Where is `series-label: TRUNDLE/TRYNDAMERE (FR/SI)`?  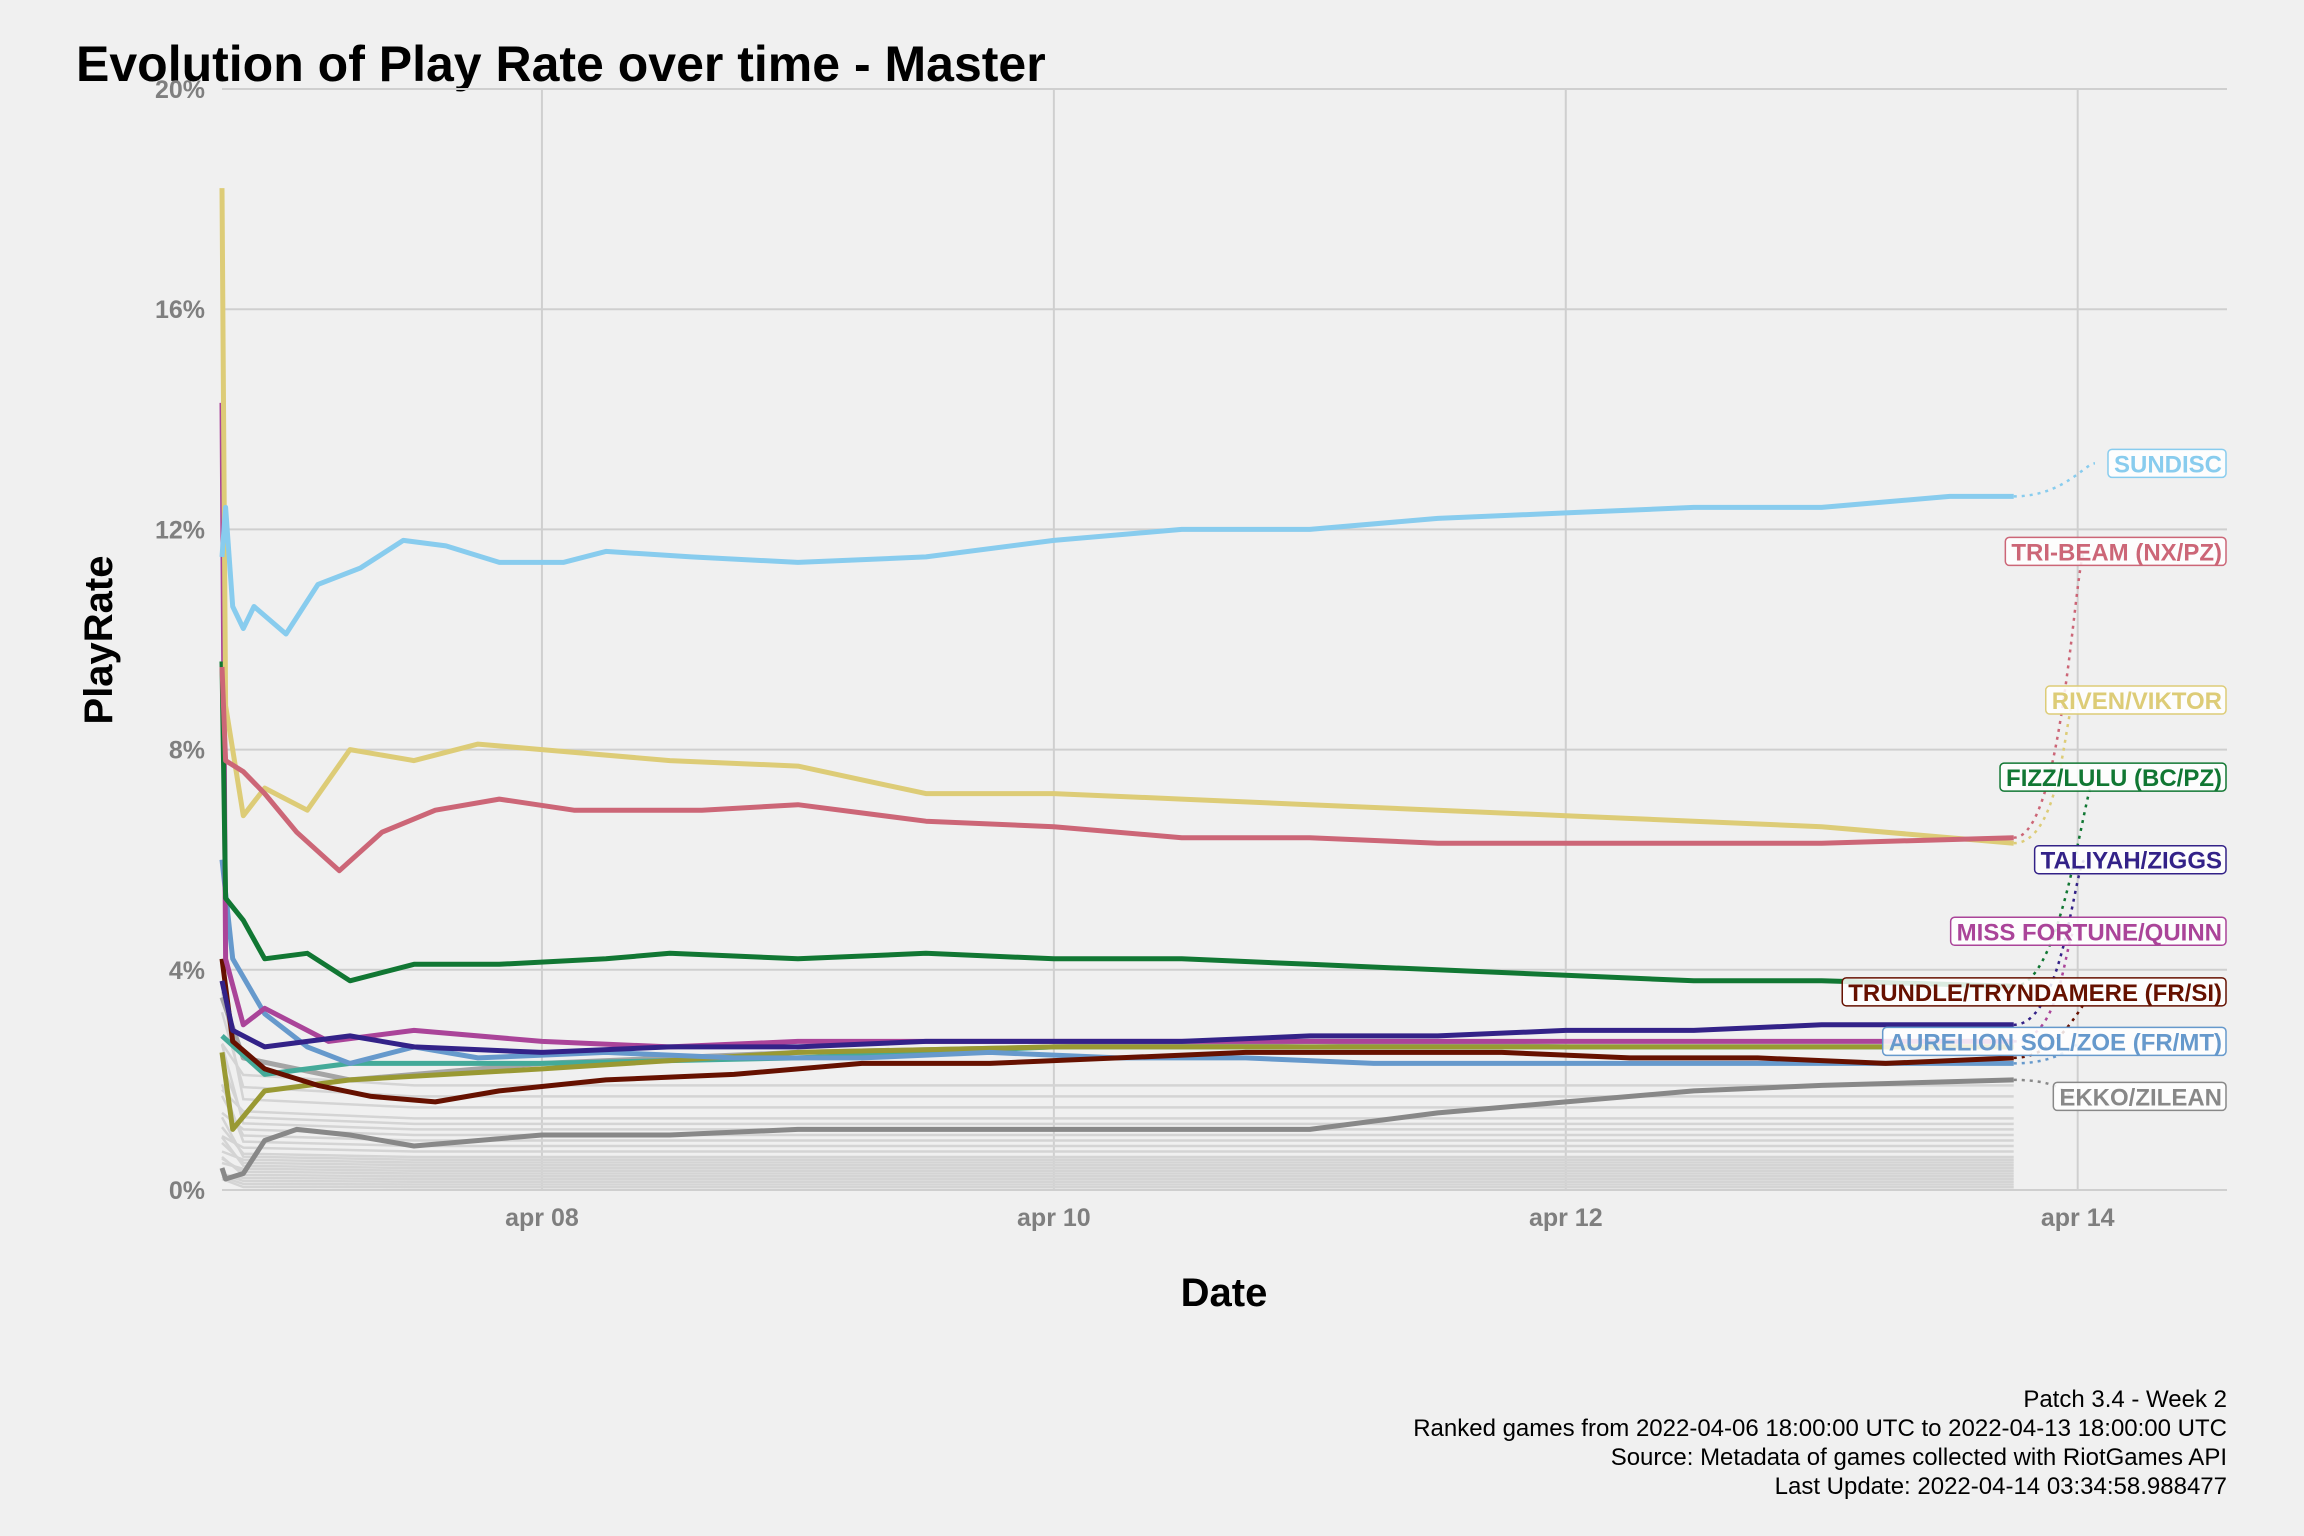 series-label: TRUNDLE/TRYNDAMERE (FR/SI) is located at coordinates (2034, 992).